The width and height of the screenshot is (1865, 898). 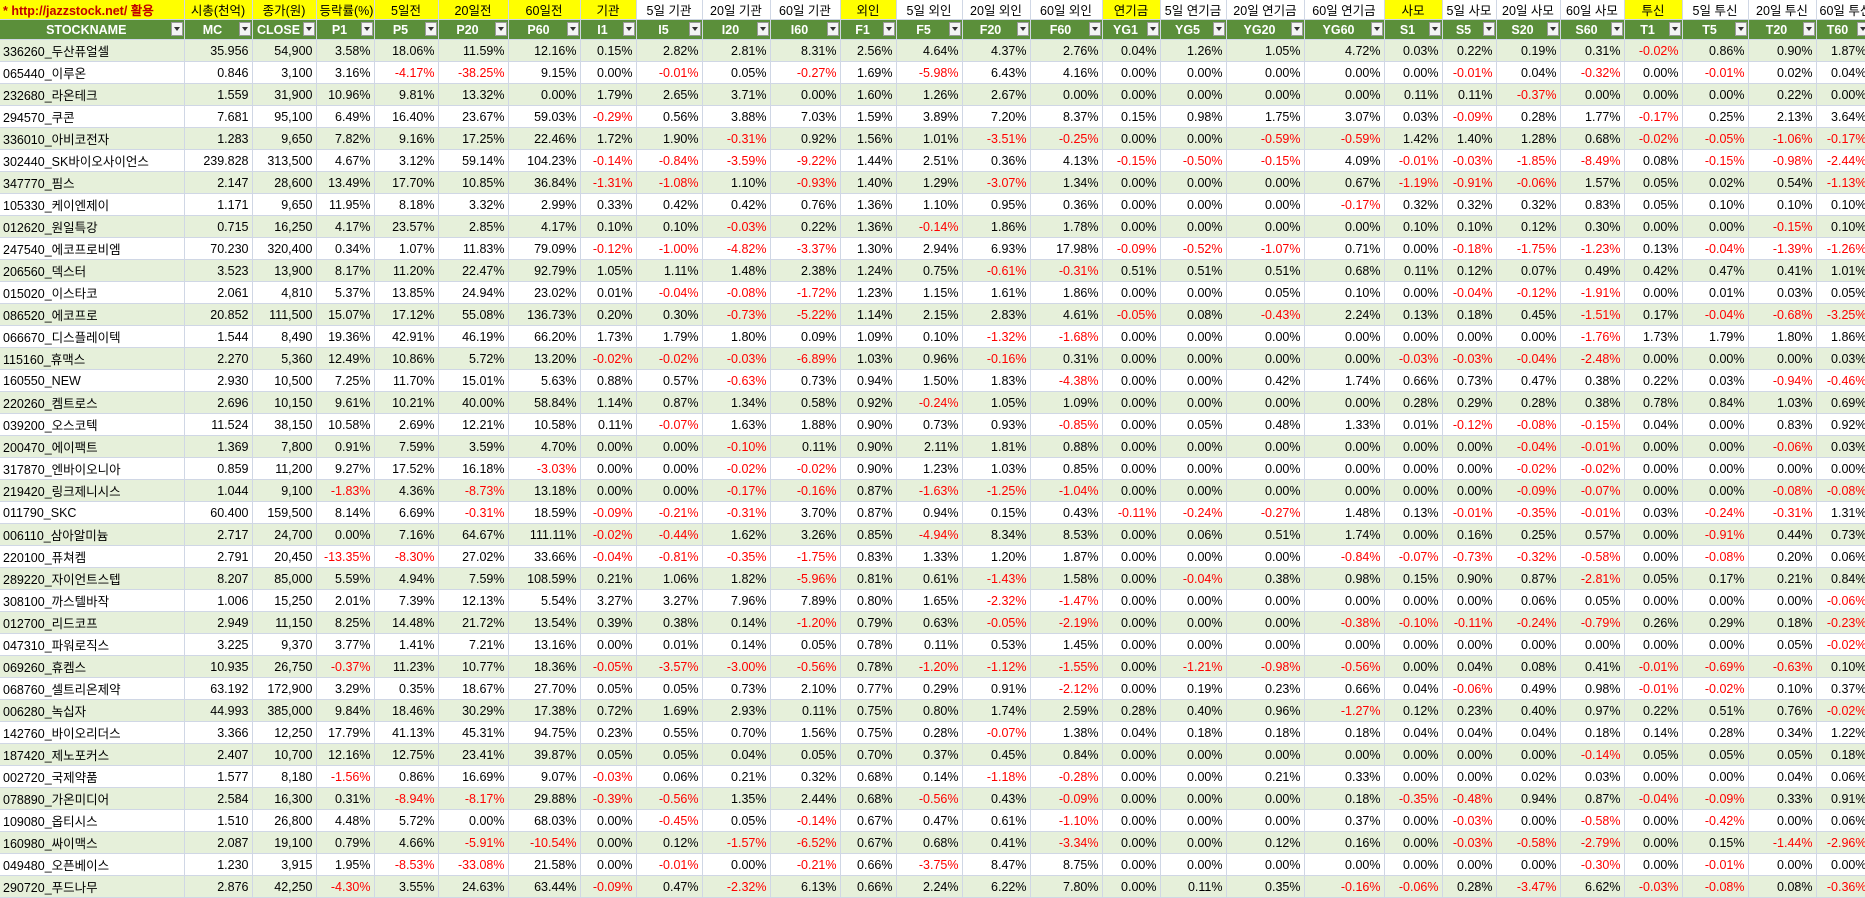 I want to click on data-cell: 111,500, so click(x=284, y=315).